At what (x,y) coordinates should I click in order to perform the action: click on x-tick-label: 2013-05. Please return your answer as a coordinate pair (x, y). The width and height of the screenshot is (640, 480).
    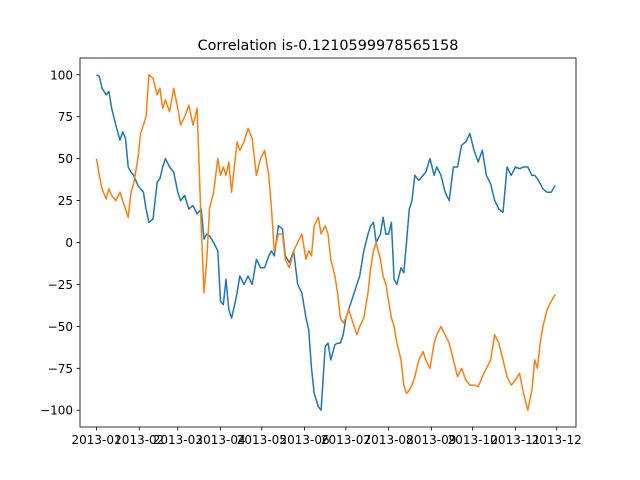
    Looking at the image, I should click on (262, 440).